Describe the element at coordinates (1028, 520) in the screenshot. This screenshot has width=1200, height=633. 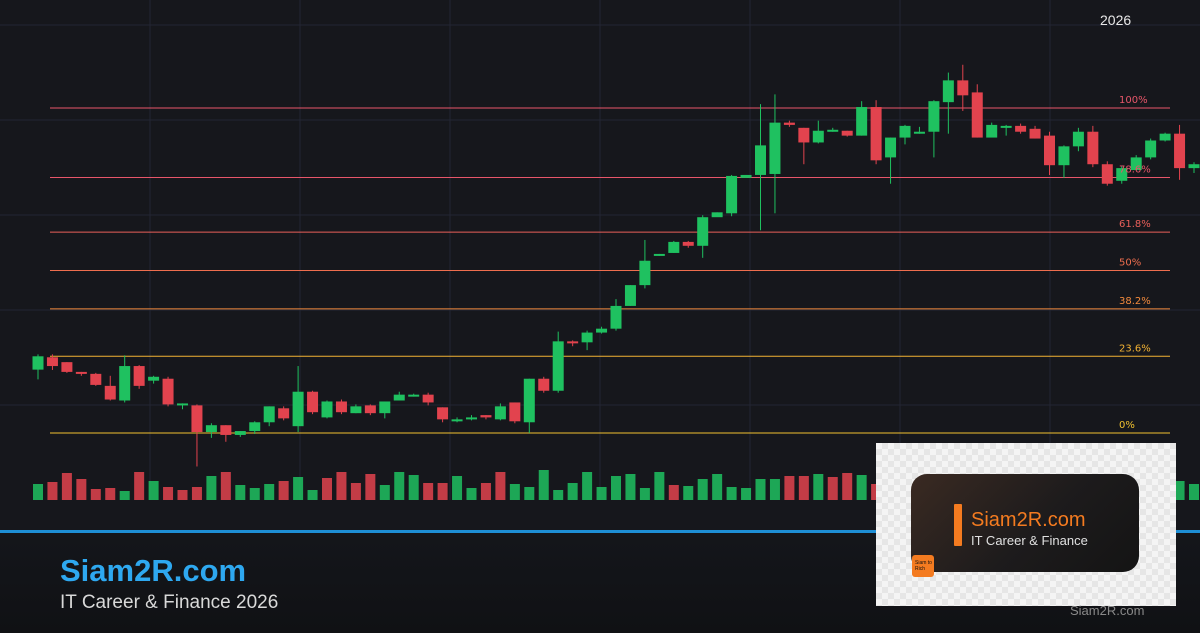
I see `logo-title: Siam2R.com` at that location.